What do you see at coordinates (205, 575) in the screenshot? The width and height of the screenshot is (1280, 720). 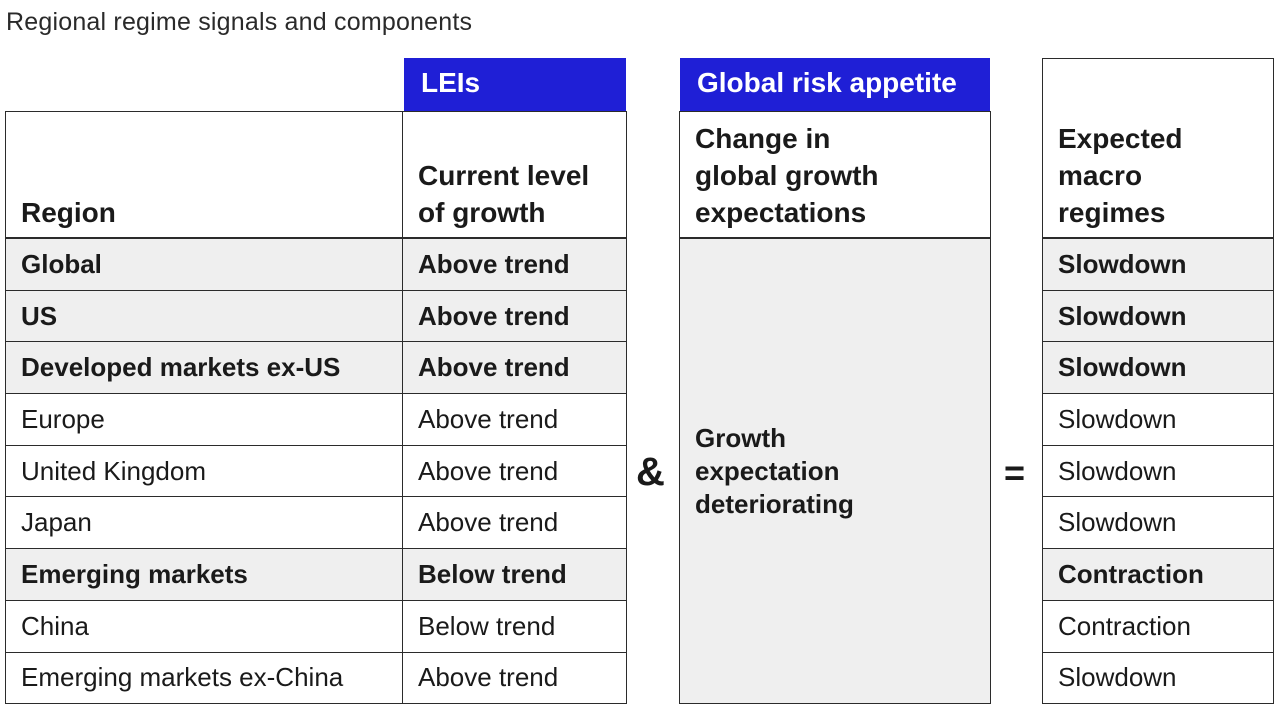 I see `region-cell: Emerging markets` at bounding box center [205, 575].